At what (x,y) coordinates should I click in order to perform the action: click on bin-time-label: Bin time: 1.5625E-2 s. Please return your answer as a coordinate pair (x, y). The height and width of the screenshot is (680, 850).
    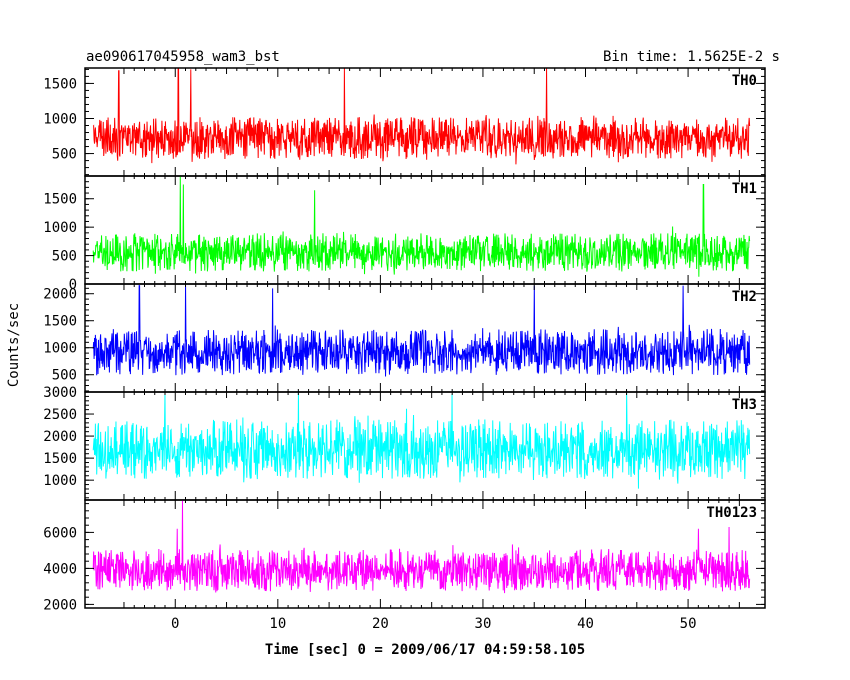
    Looking at the image, I should click on (691, 57).